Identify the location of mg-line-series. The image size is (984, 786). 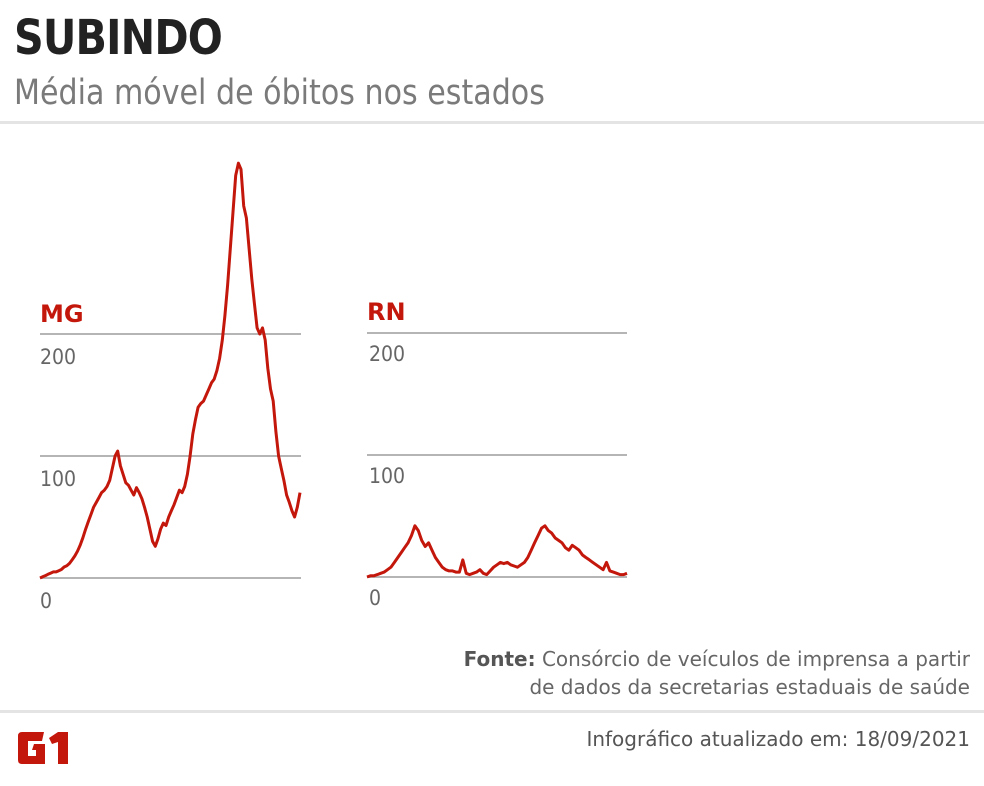
(170, 370).